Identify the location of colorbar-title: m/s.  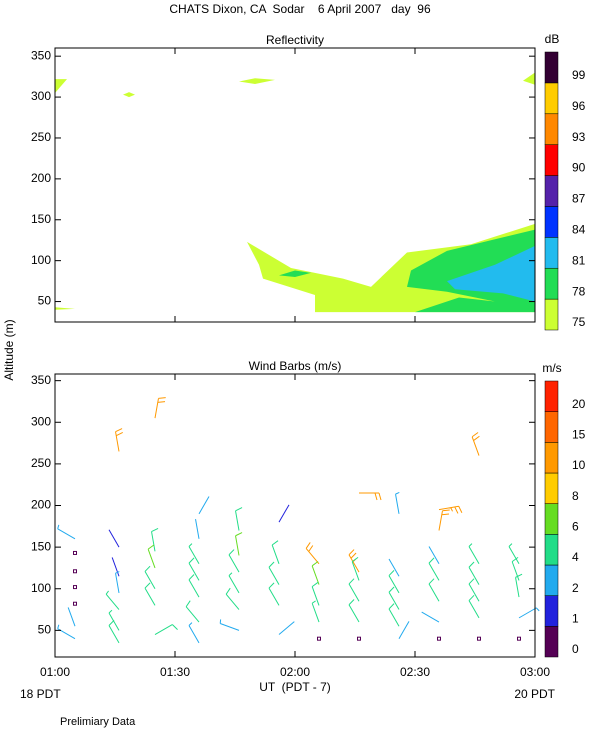
(551, 368).